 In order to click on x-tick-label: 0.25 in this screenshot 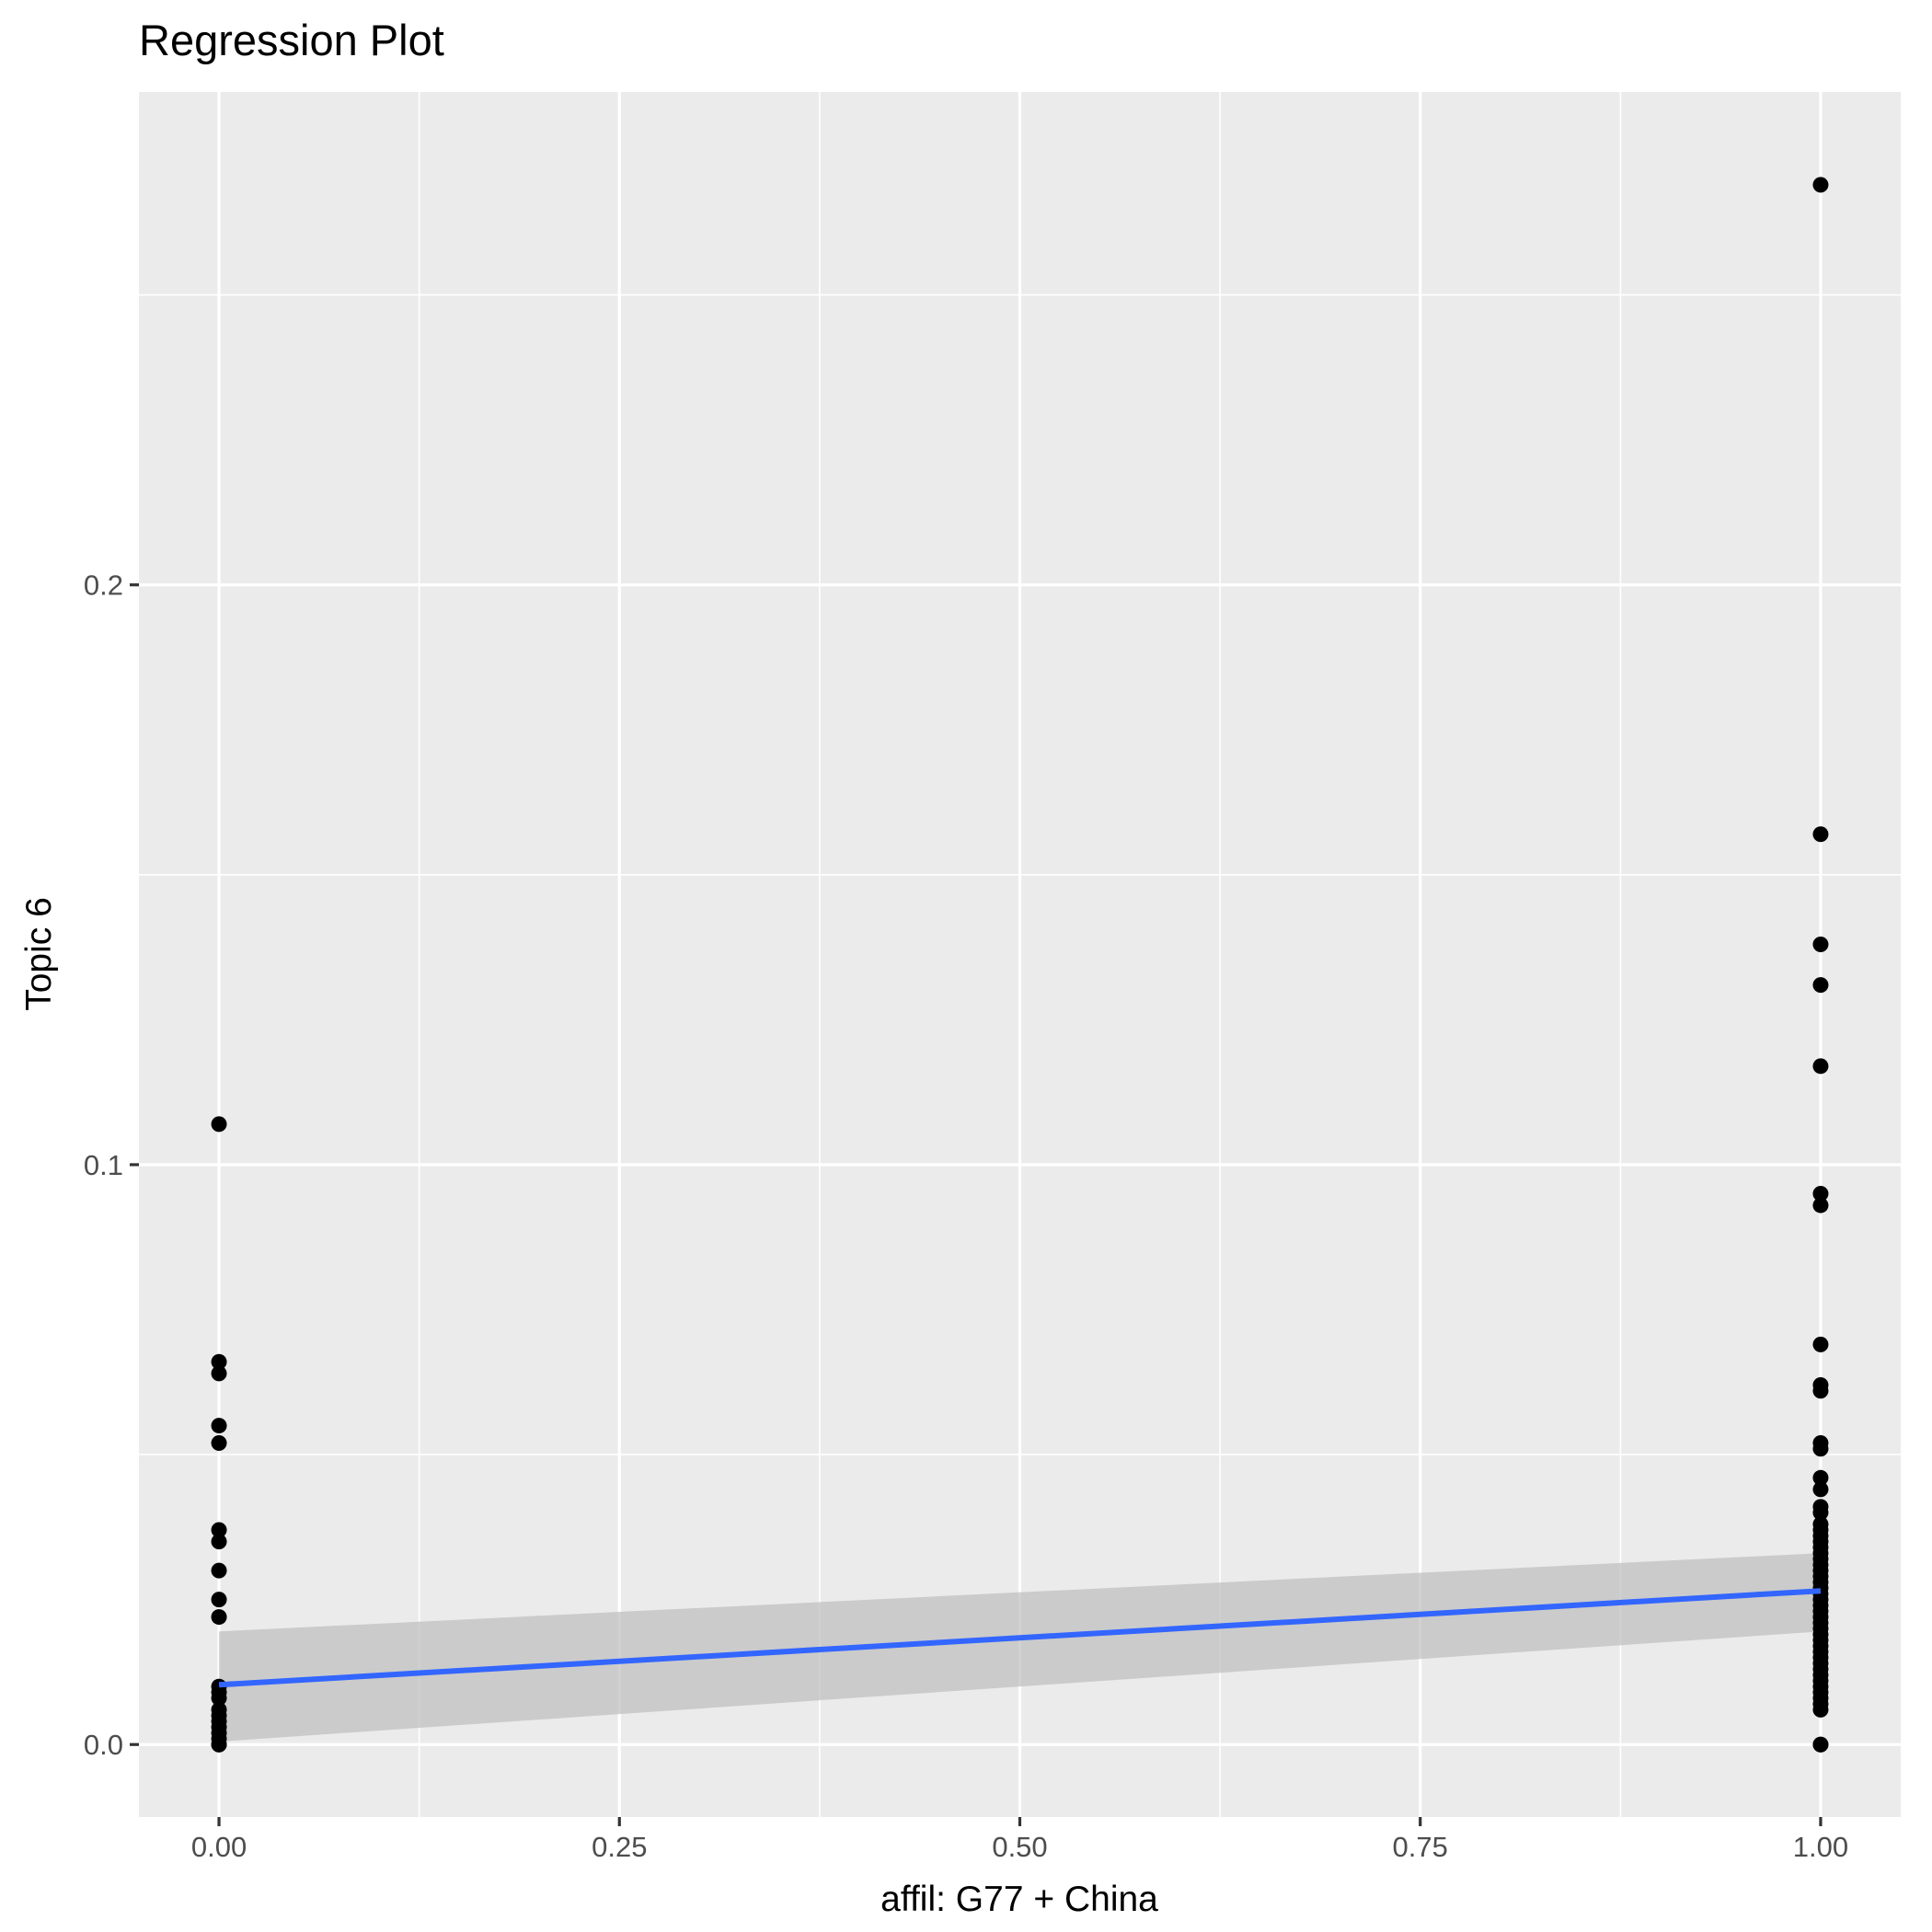, I will do `click(619, 1847)`.